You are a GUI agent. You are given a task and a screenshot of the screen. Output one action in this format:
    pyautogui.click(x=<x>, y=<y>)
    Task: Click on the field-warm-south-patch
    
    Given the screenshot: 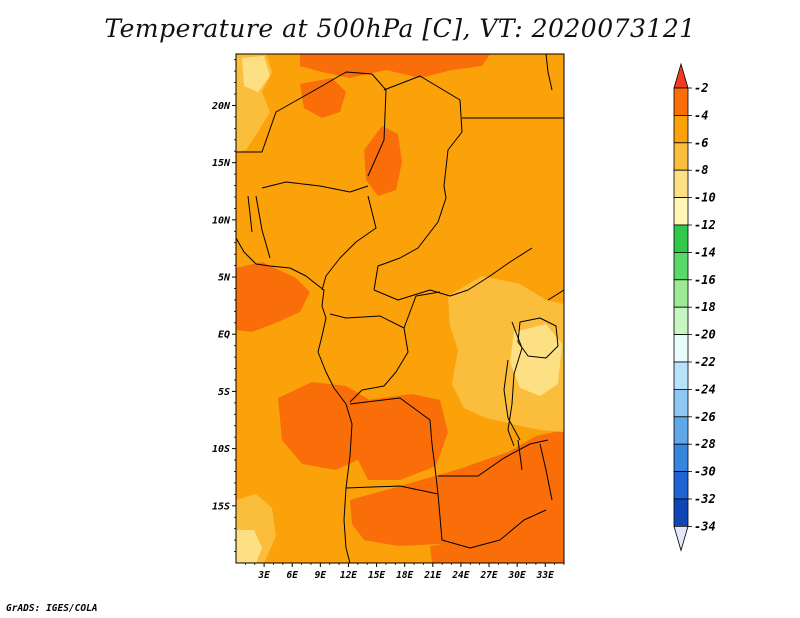 What is the action you would take?
    pyautogui.click(x=479, y=551)
    